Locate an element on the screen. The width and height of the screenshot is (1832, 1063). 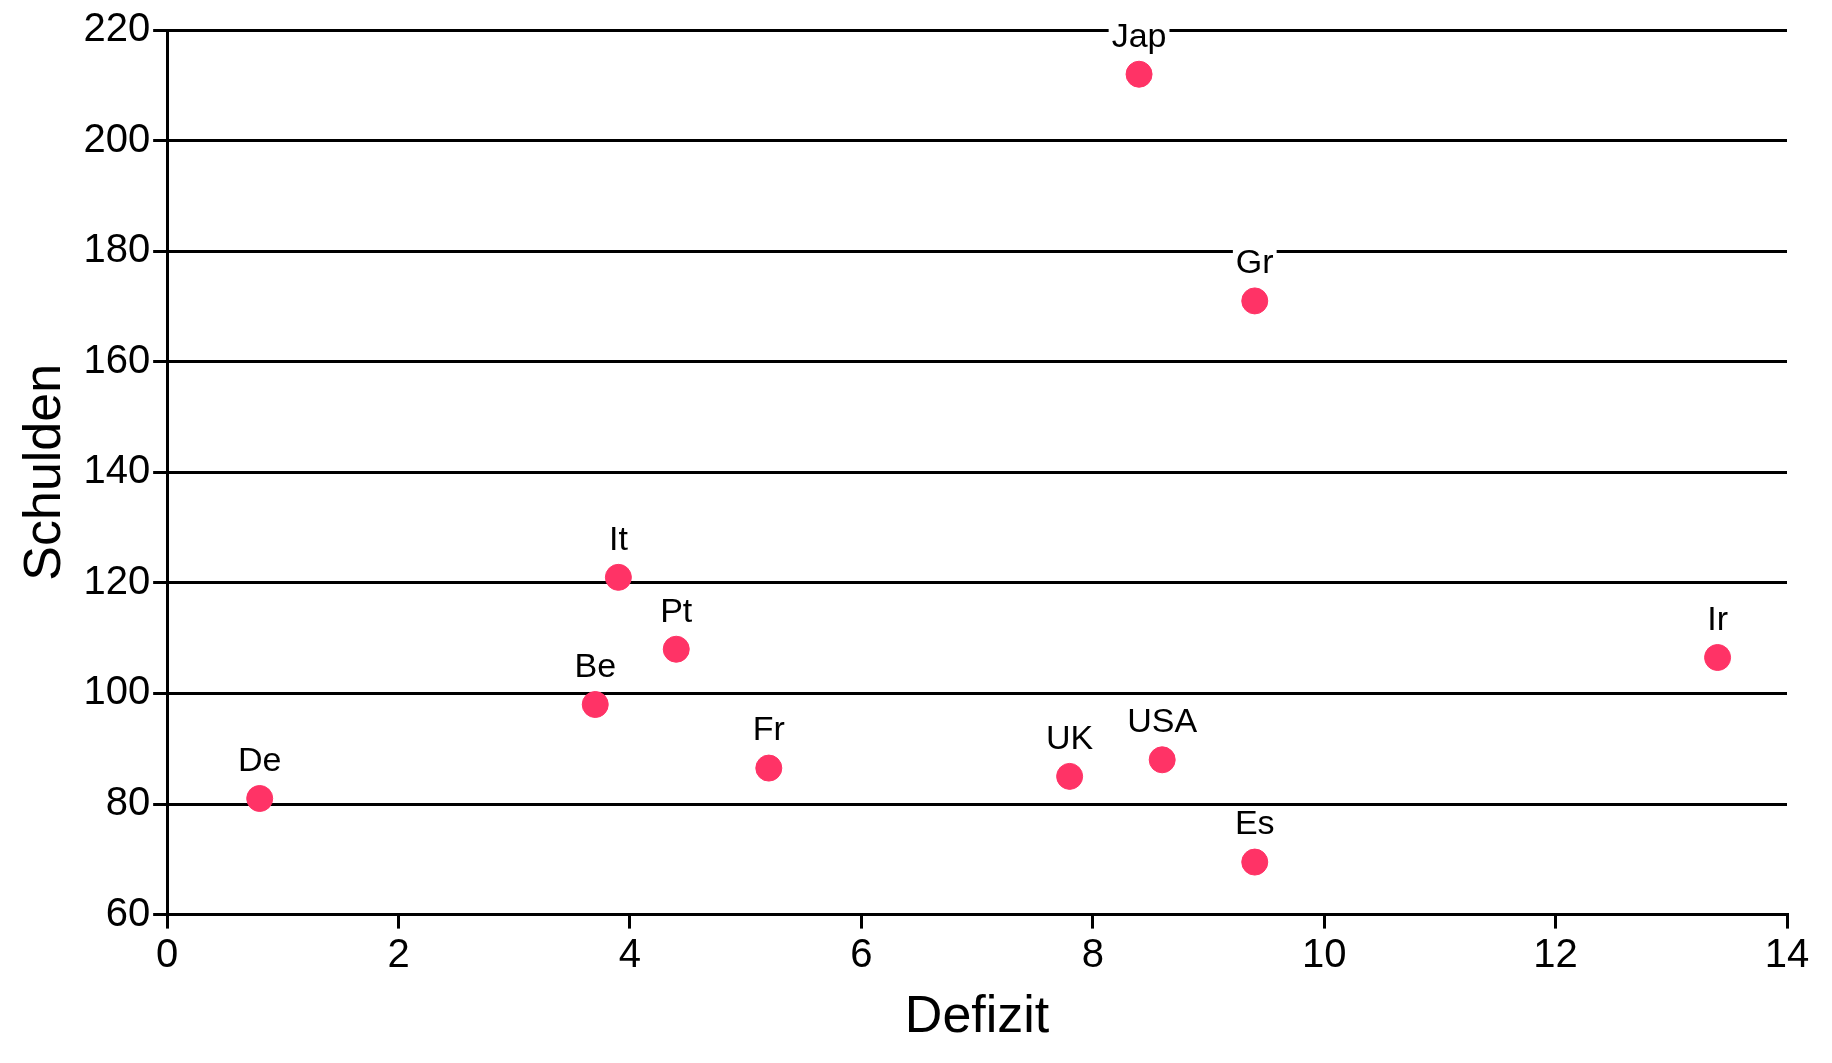
x-tick-label: 14 is located at coordinates (1787, 952).